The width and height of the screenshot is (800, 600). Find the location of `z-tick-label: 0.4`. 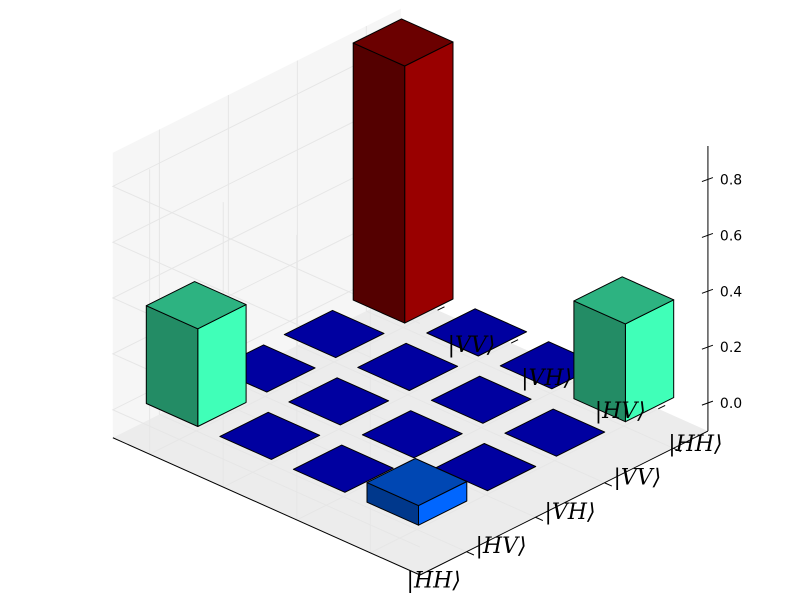

z-tick-label: 0.4 is located at coordinates (731, 292).